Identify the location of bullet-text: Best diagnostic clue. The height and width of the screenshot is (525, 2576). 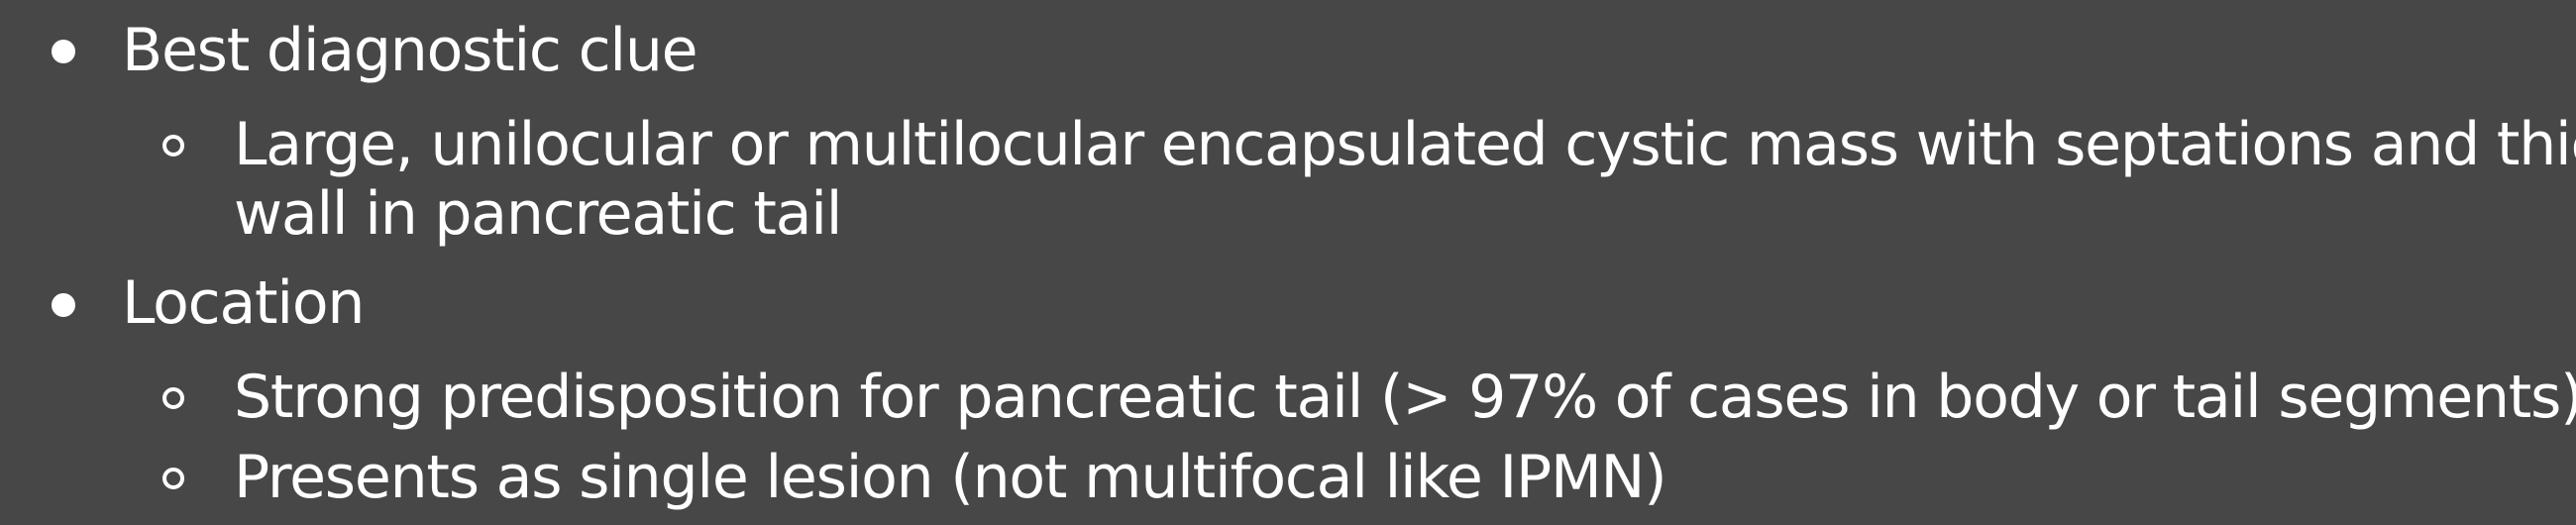
(410, 50).